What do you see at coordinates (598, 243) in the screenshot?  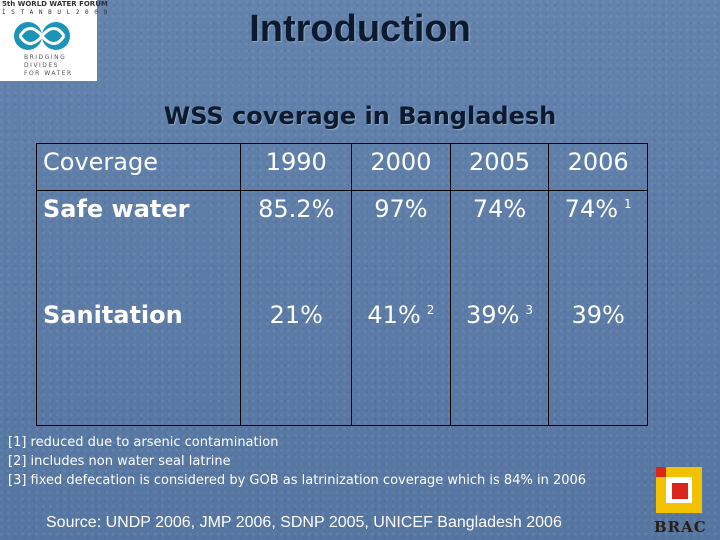 I see `cell-safe-water-2006: 74% 1` at bounding box center [598, 243].